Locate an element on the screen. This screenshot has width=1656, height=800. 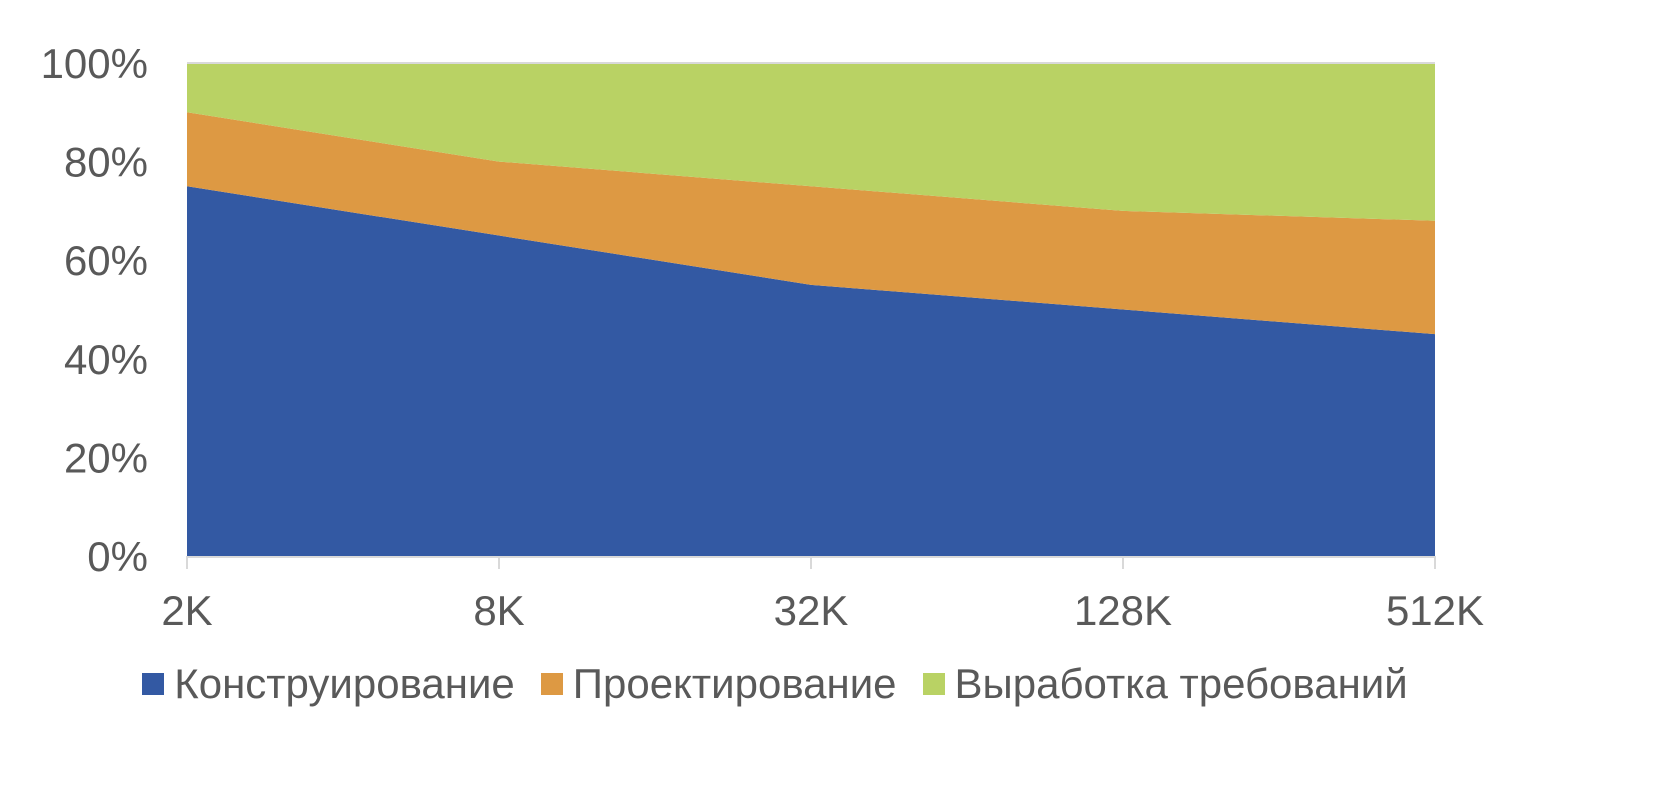
legend-label: Конструирование is located at coordinates (344, 683).